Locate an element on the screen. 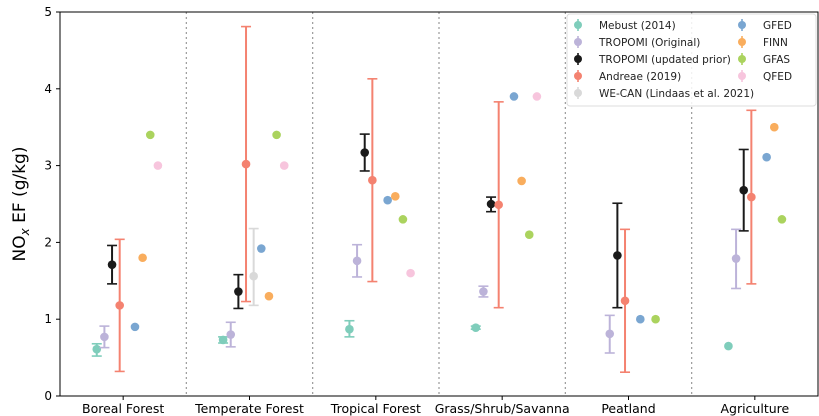 The image size is (819, 416). point-tropomi-updated-prior-boreal-forest is located at coordinates (112, 264).